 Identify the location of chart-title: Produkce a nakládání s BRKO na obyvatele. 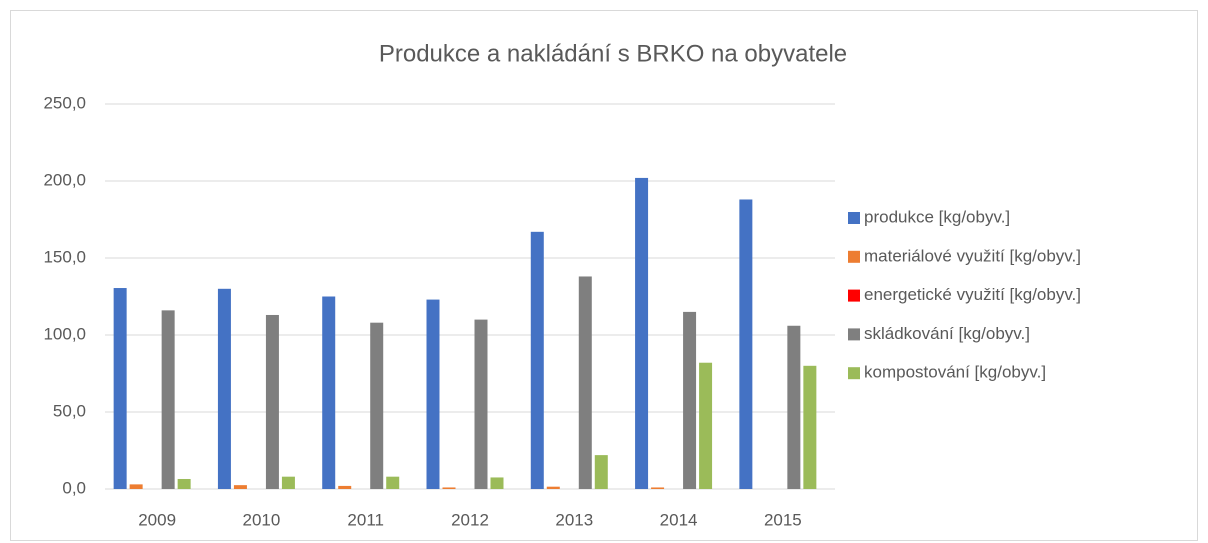
(613, 53).